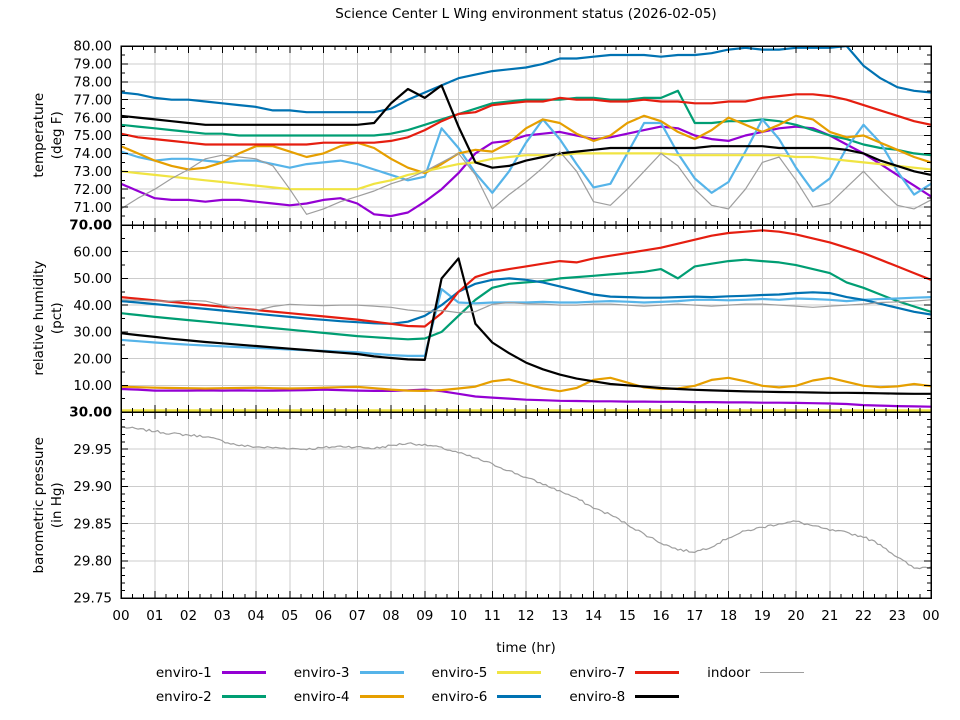  What do you see at coordinates (390, 616) in the screenshot?
I see `xtick-label: 08` at bounding box center [390, 616].